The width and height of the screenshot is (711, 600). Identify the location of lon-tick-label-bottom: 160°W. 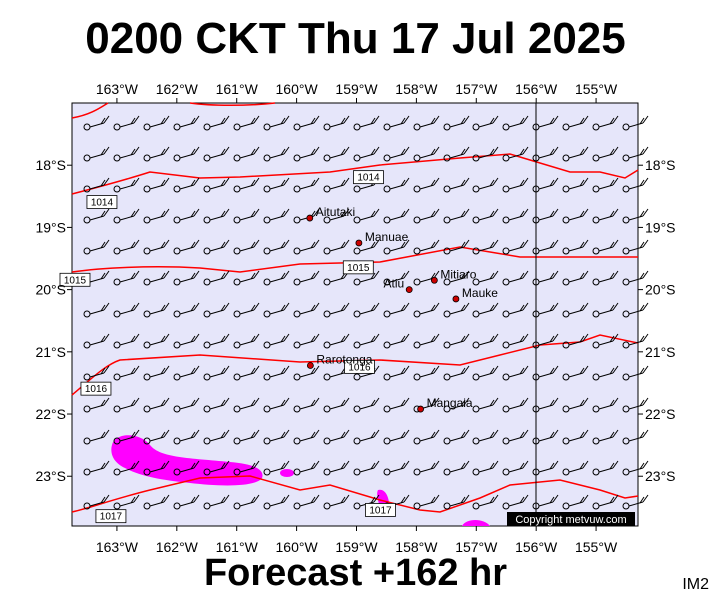
(297, 547).